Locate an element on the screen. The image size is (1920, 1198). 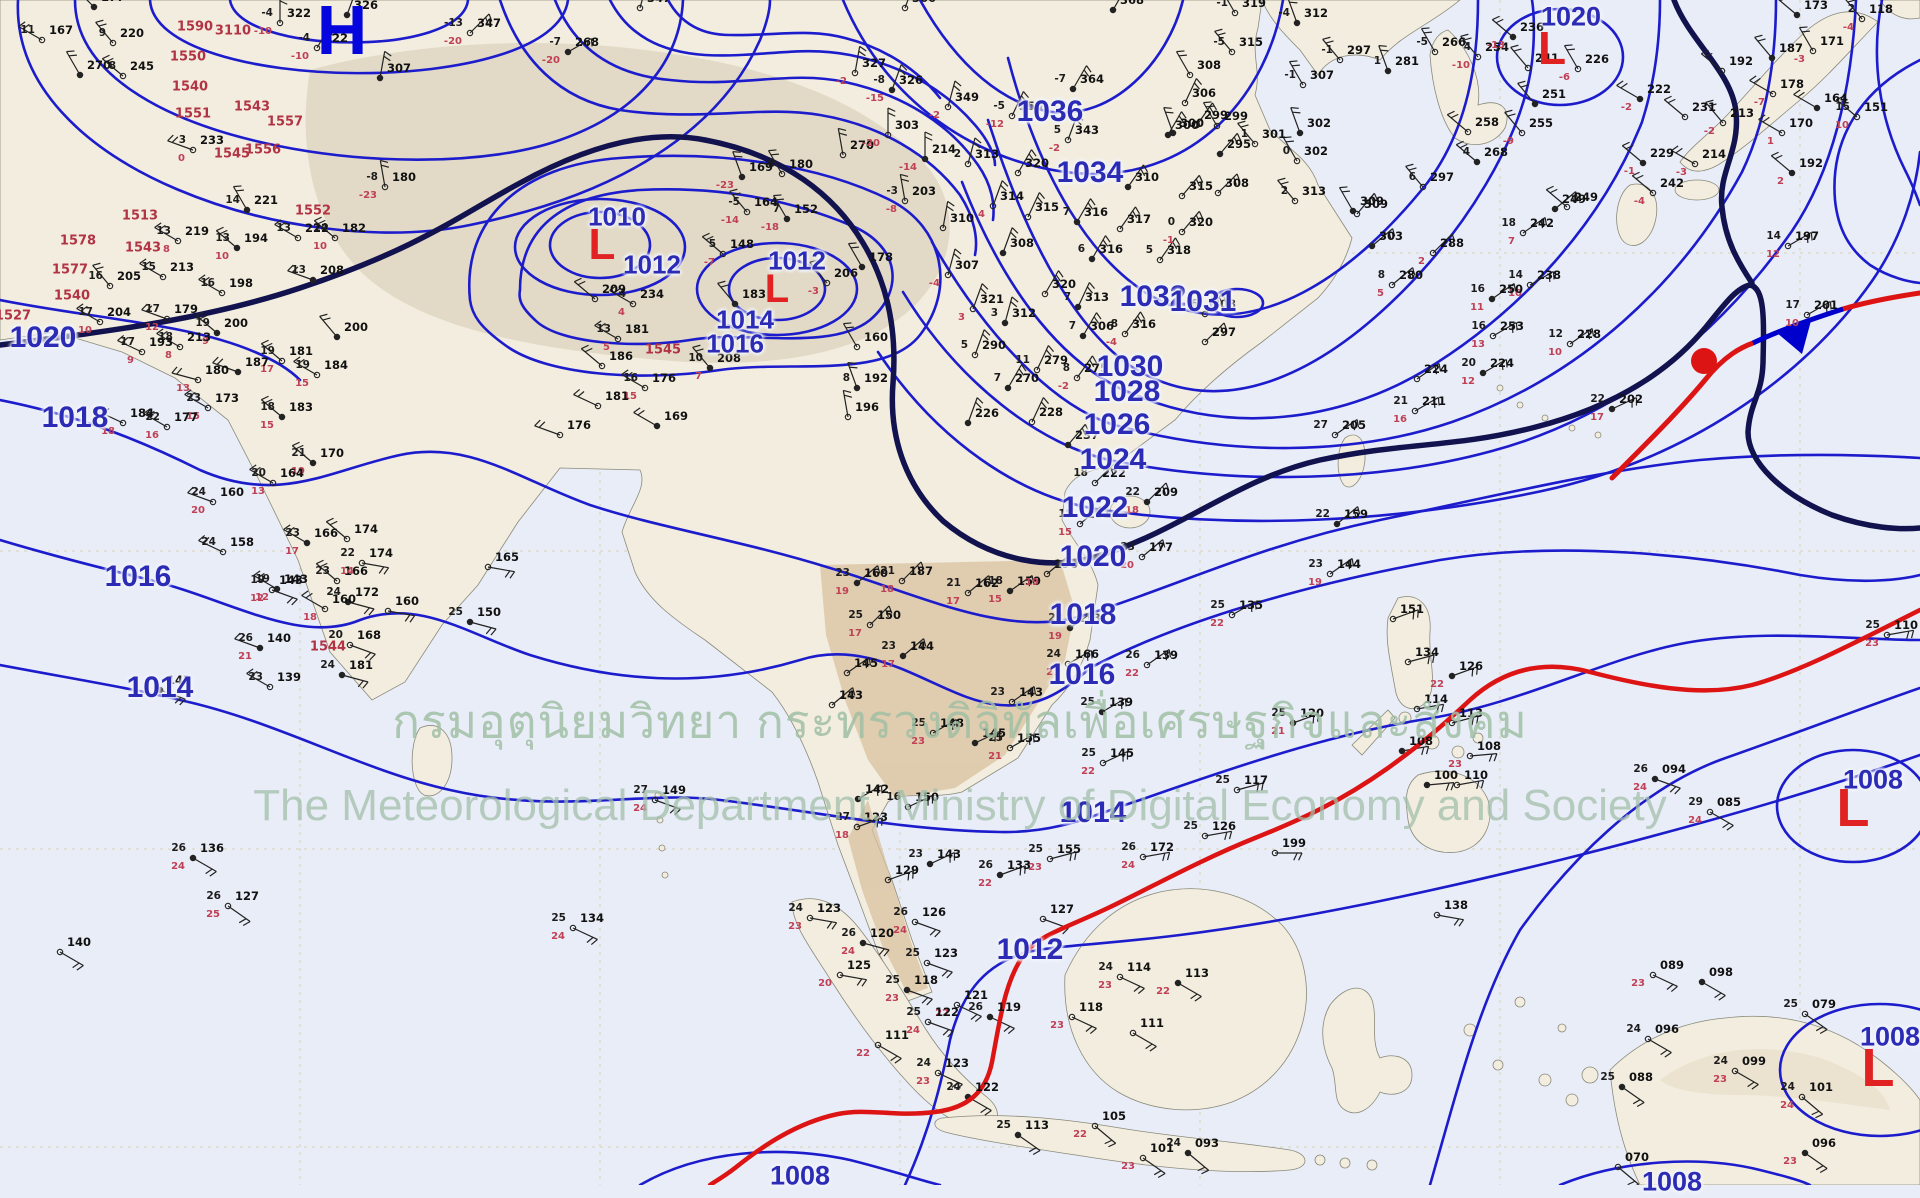
station-value: 319 is located at coordinates (1254, 5).